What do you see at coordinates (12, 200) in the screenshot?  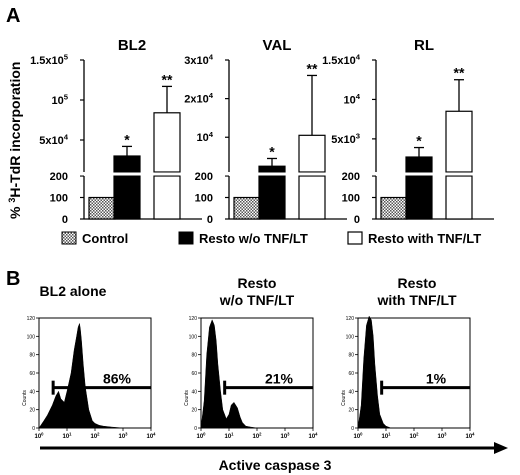 I see `y-axis-label-superscript: 3` at bounding box center [12, 200].